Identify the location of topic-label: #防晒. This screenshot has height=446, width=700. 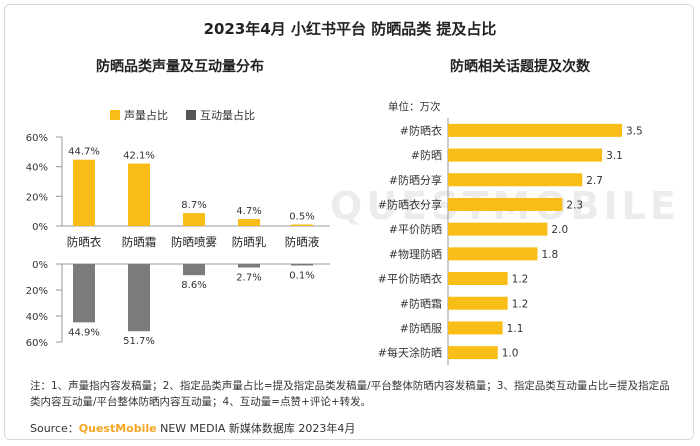
(426, 155).